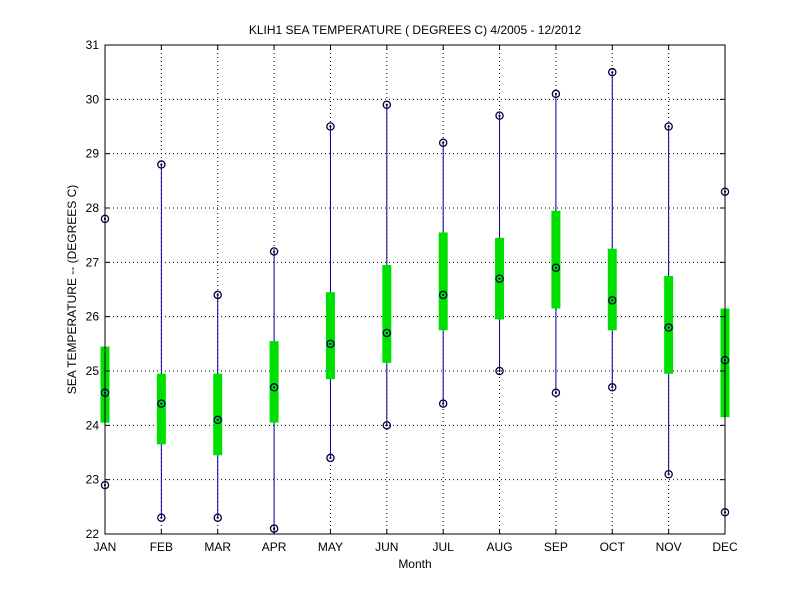 The width and height of the screenshot is (800, 600). Describe the element at coordinates (93, 208) in the screenshot. I see `y-tick-label: 28` at that location.